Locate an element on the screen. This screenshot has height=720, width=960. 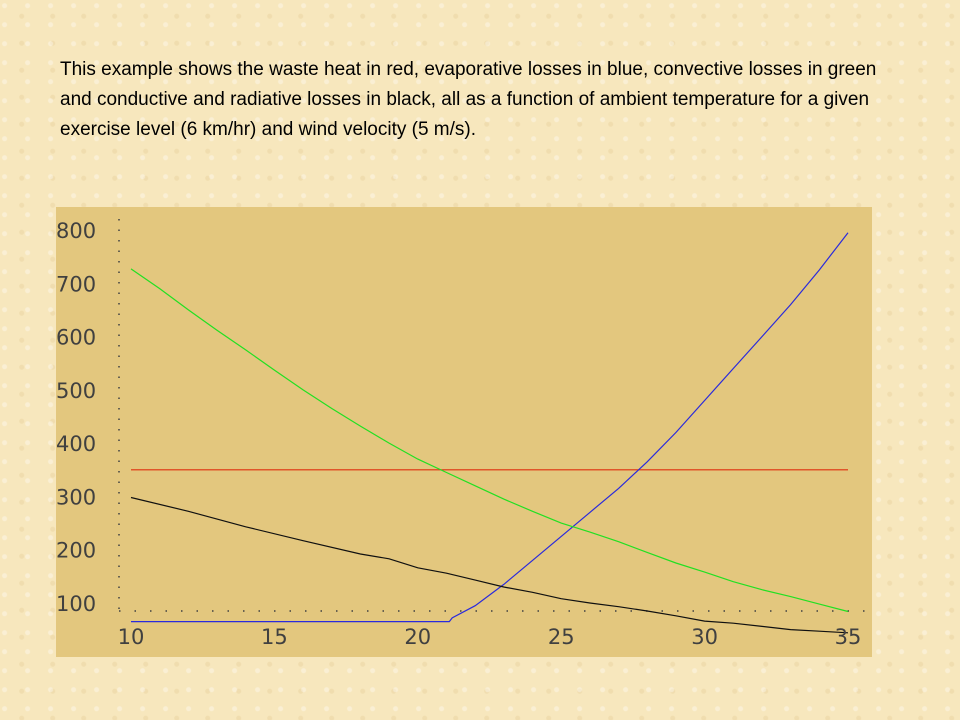
y-tick-label: 400 is located at coordinates (76, 444).